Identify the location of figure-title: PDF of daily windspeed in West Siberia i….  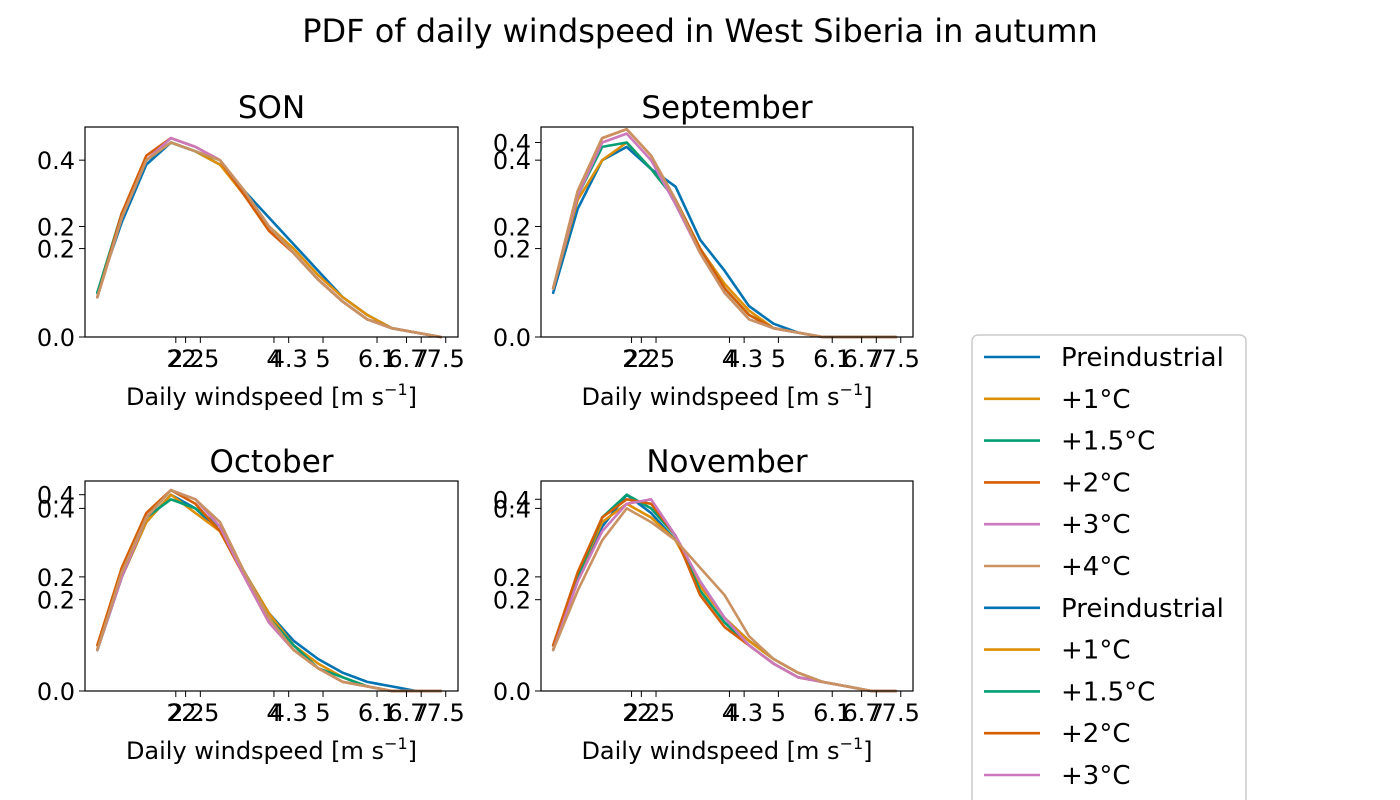
(700, 31).